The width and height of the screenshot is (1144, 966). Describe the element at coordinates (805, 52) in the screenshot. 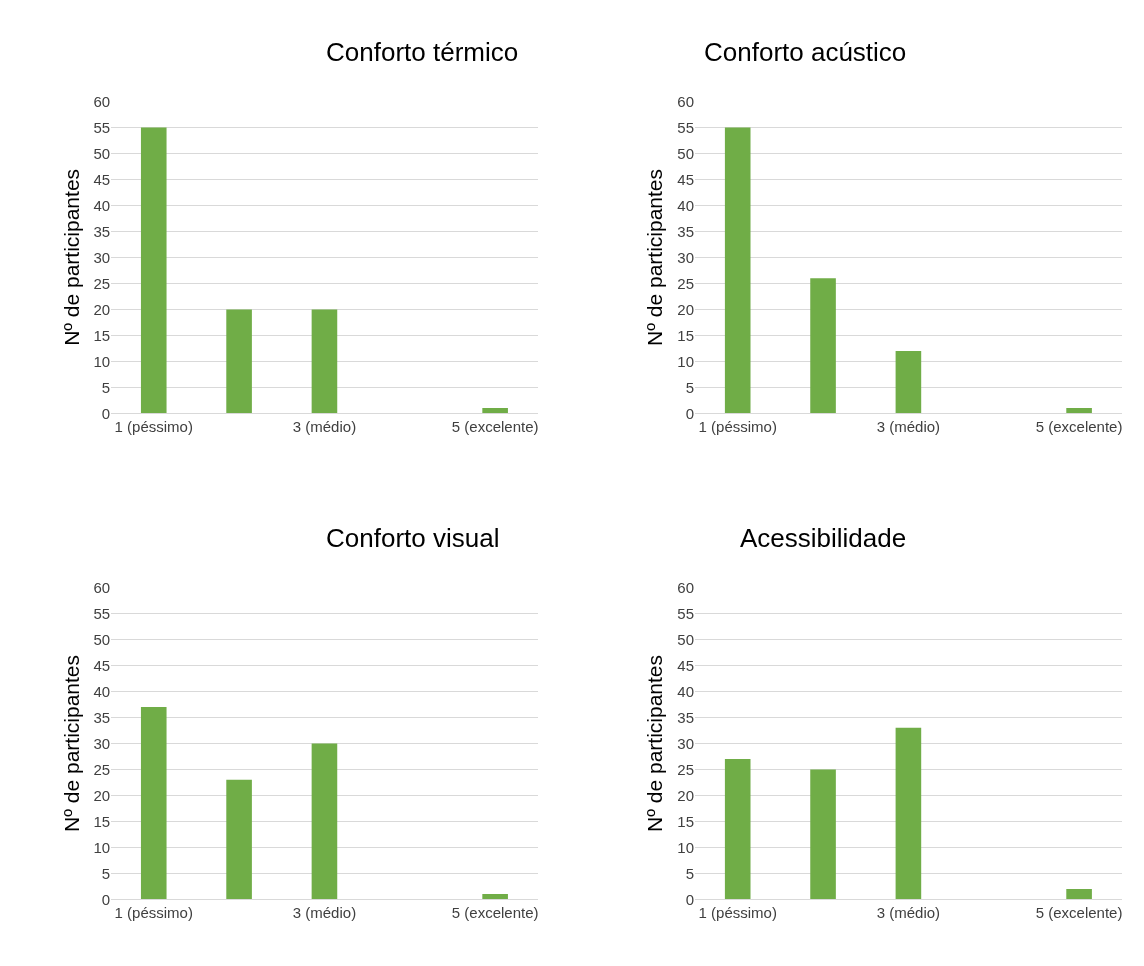

I see `chart-title: Conforto acústico` at that location.